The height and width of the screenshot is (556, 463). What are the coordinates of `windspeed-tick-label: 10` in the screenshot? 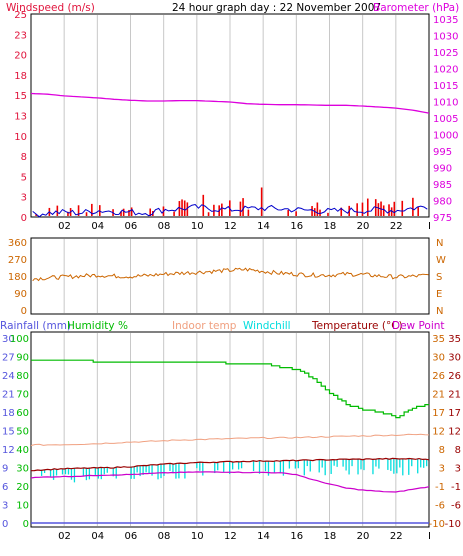 It's located at (20, 137).